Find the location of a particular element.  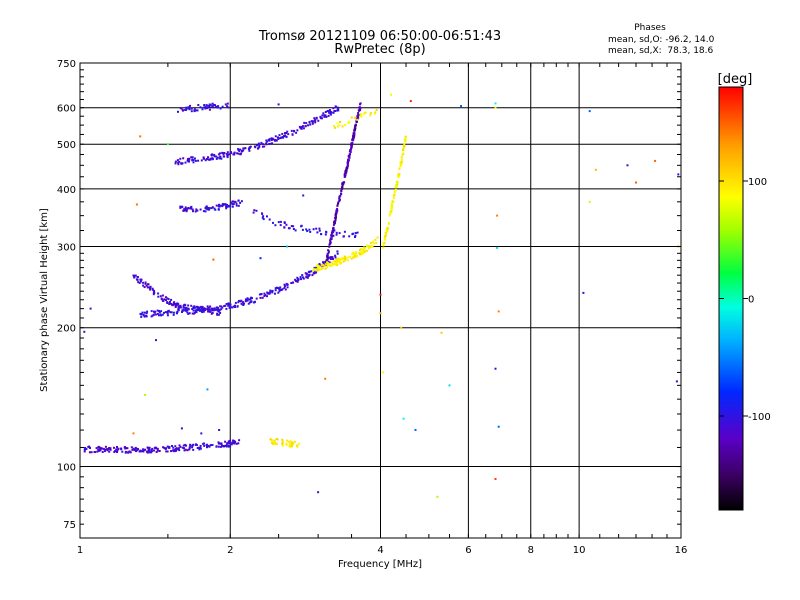

y-tick-label: 300 is located at coordinates (66, 248).